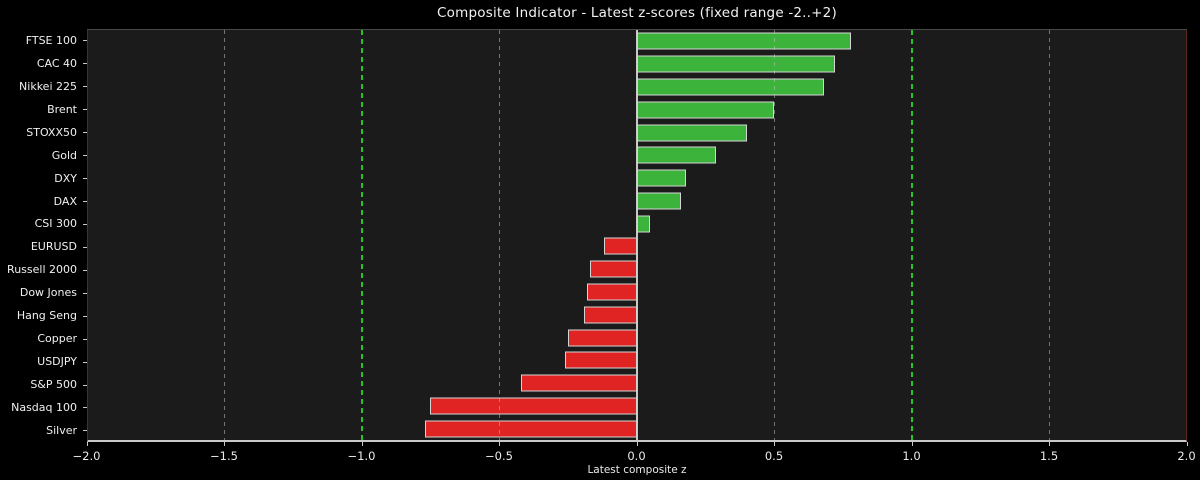  Describe the element at coordinates (61, 430) in the screenshot. I see `y-axis-label: Silver` at that location.